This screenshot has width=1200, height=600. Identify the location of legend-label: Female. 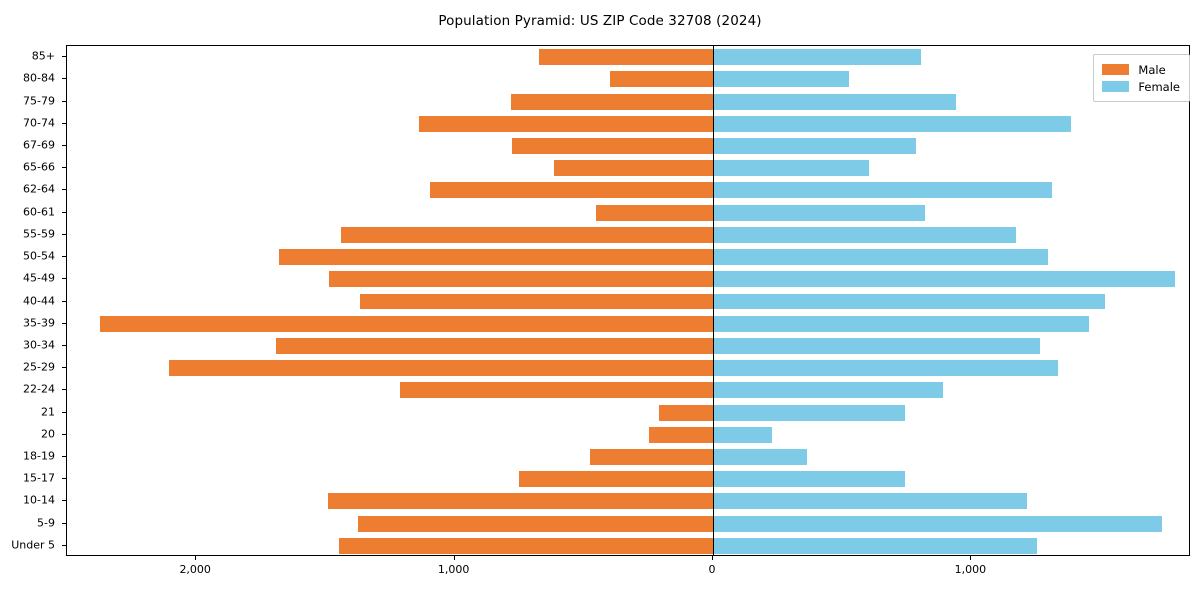
(1159, 86).